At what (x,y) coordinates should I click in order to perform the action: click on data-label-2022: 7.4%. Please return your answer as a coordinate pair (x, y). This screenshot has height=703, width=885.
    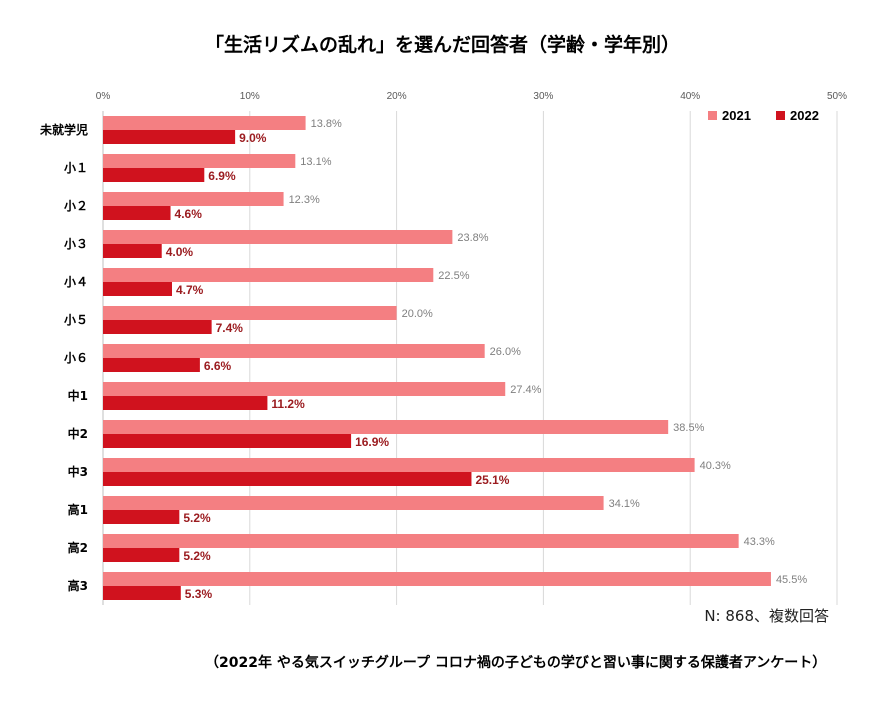
    Looking at the image, I should click on (230, 328).